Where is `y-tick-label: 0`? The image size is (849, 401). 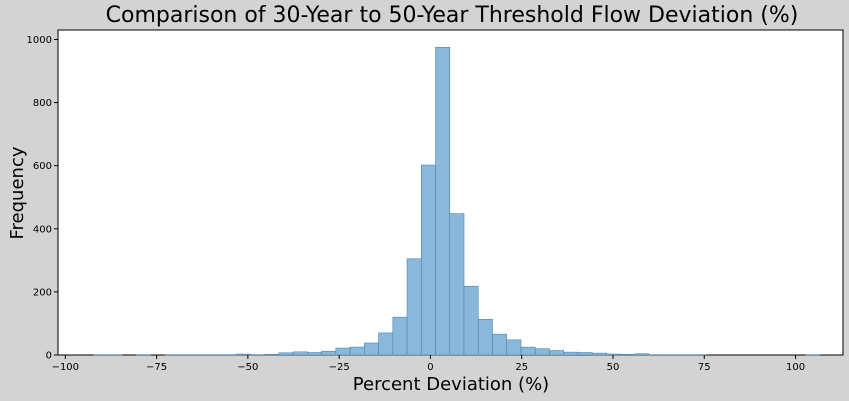
y-tick-label: 0 is located at coordinates (49, 356).